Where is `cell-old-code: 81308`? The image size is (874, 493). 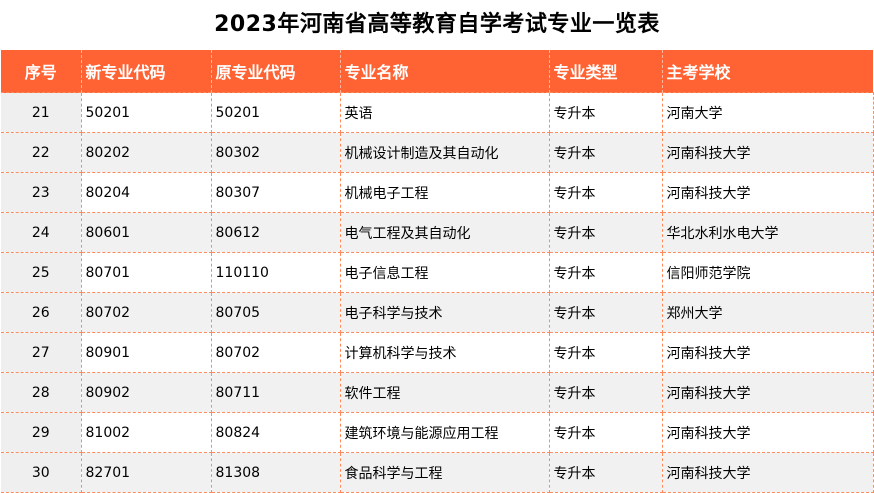
cell-old-code: 81308 is located at coordinates (275, 472).